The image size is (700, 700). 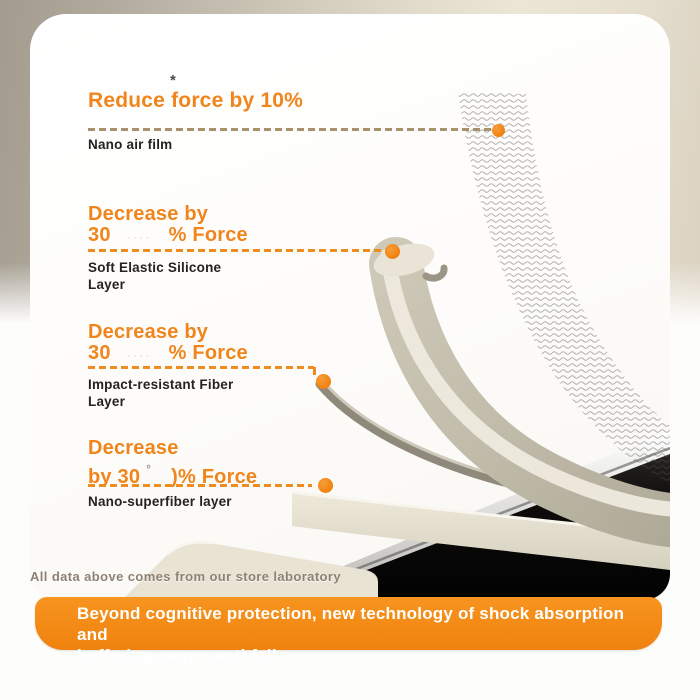 I want to click on decrease-value: by 30, so click(x=114, y=477).